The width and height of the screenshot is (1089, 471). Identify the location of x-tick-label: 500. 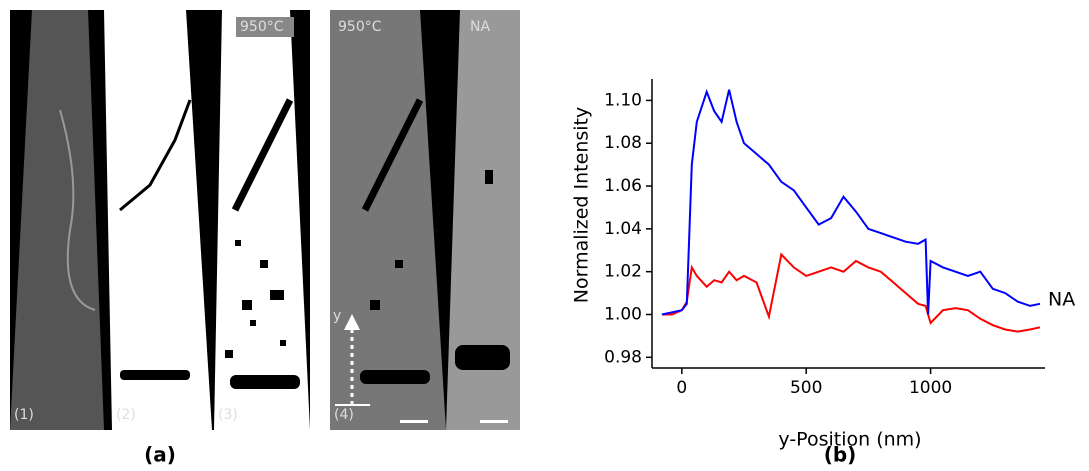
(806, 388).